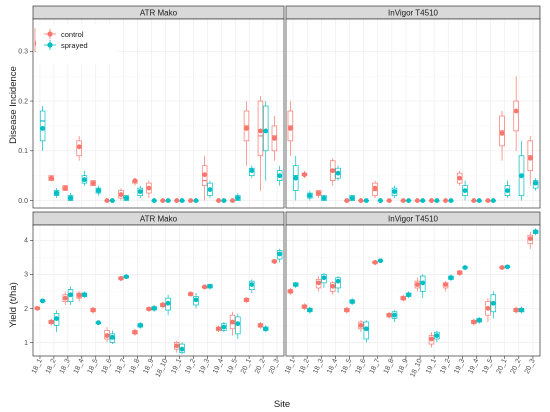  I want to click on x-tick-label: 20_1, so click(502, 366).